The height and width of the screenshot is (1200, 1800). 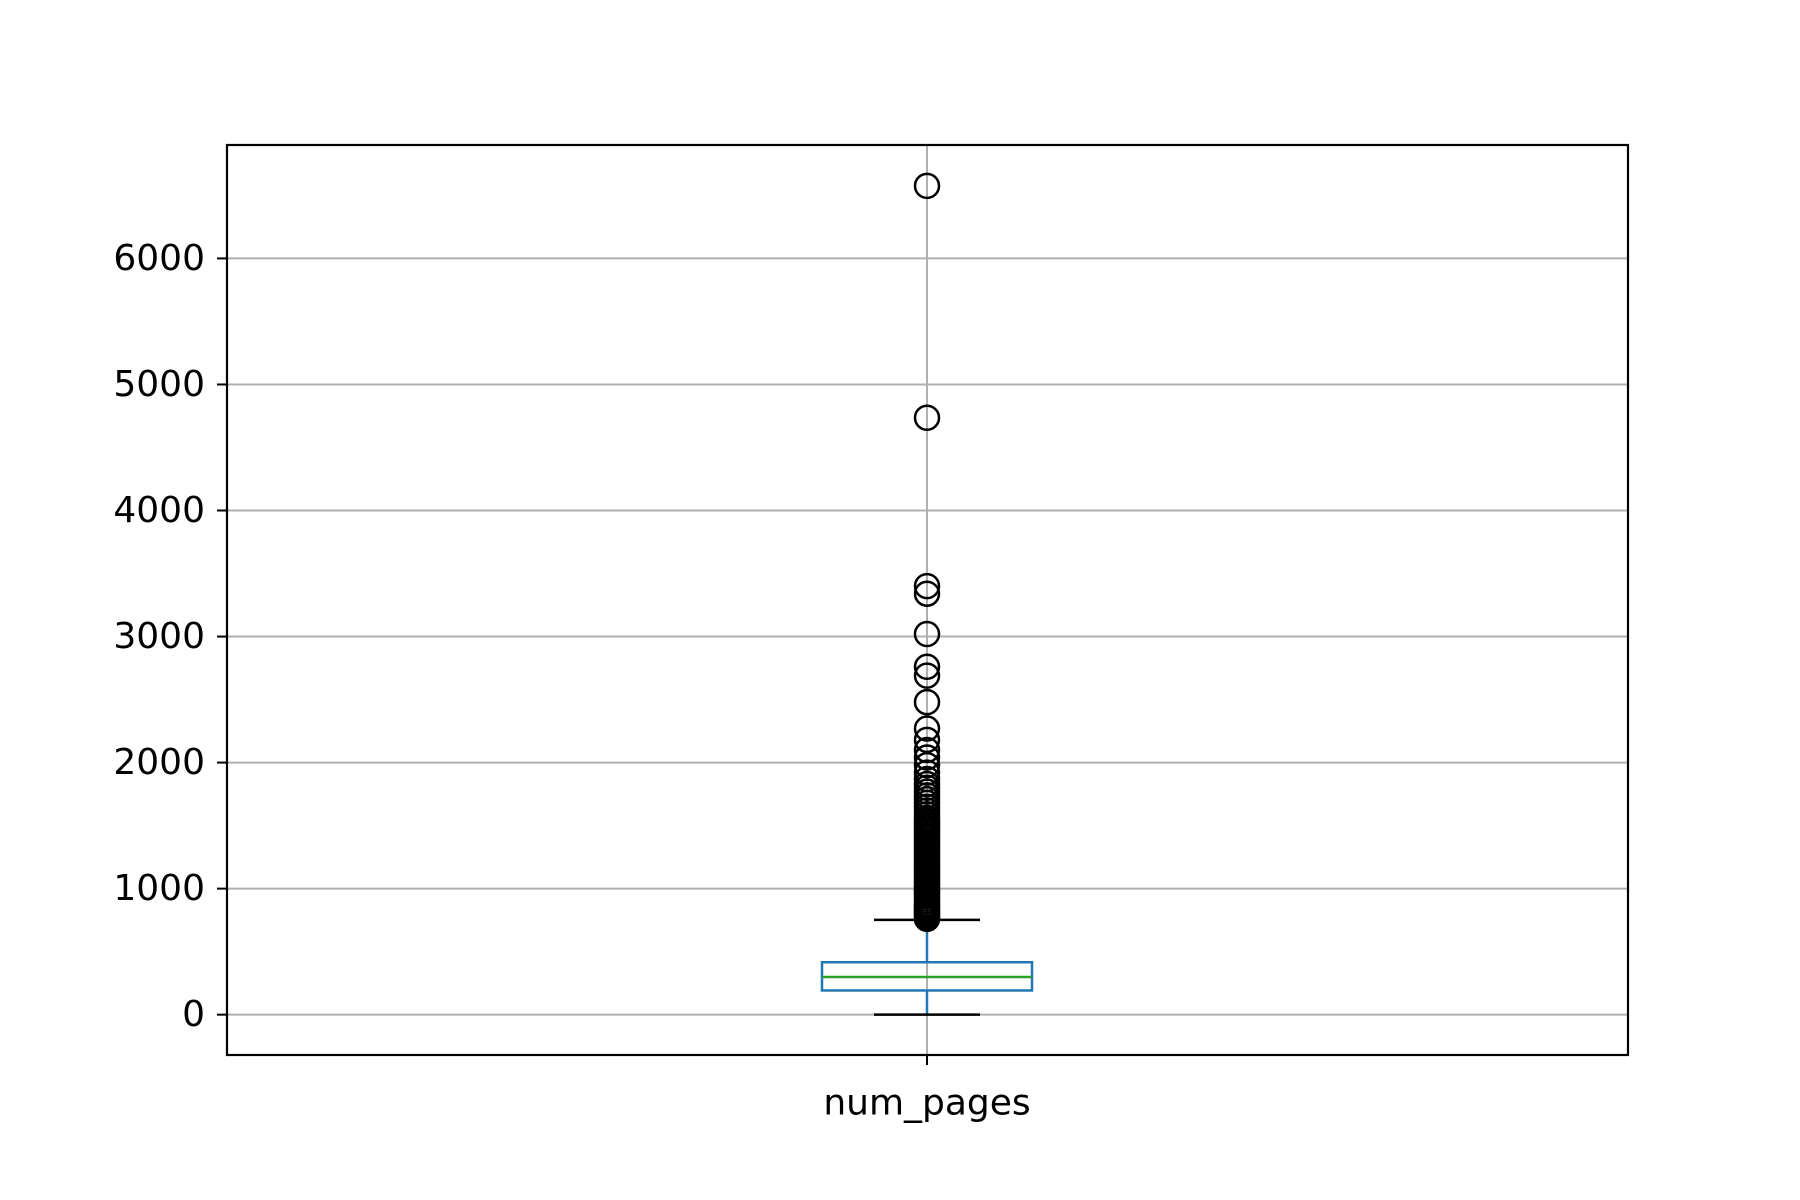 What do you see at coordinates (159, 258) in the screenshot?
I see `y-tick-label: 6000` at bounding box center [159, 258].